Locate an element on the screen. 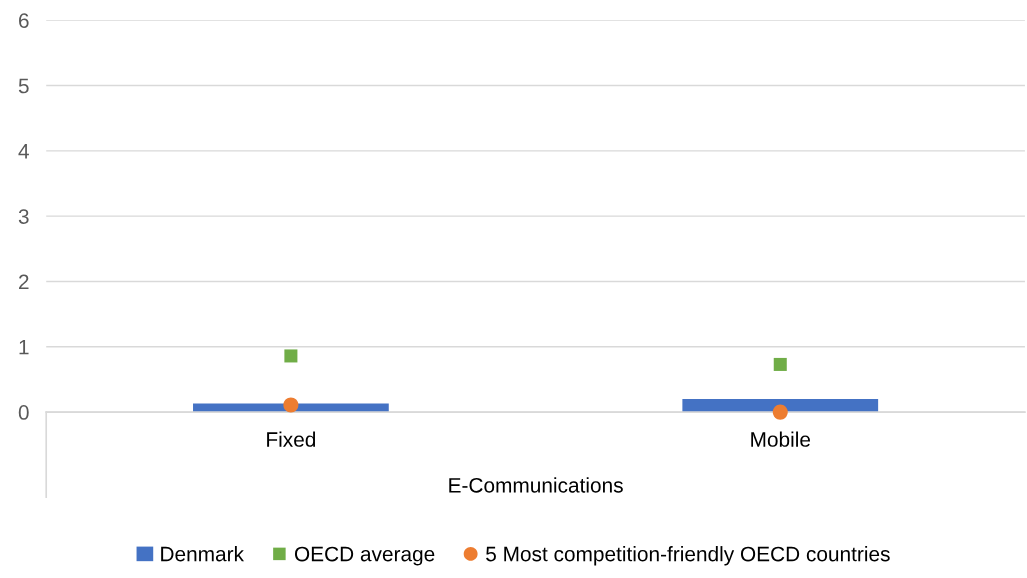  y-tick-label: 0 is located at coordinates (23, 412).